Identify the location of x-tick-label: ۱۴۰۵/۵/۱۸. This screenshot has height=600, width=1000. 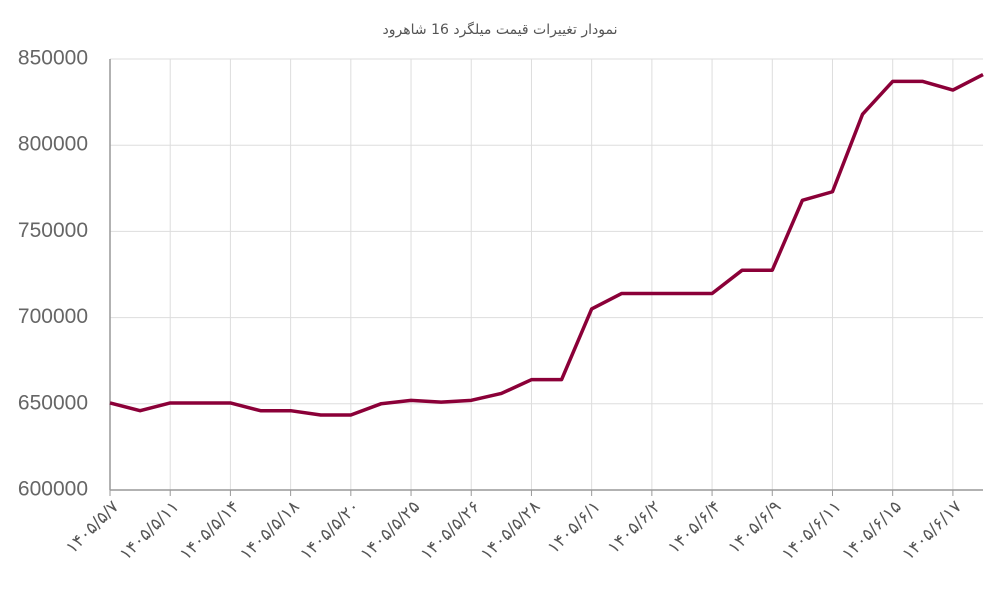
(269, 530).